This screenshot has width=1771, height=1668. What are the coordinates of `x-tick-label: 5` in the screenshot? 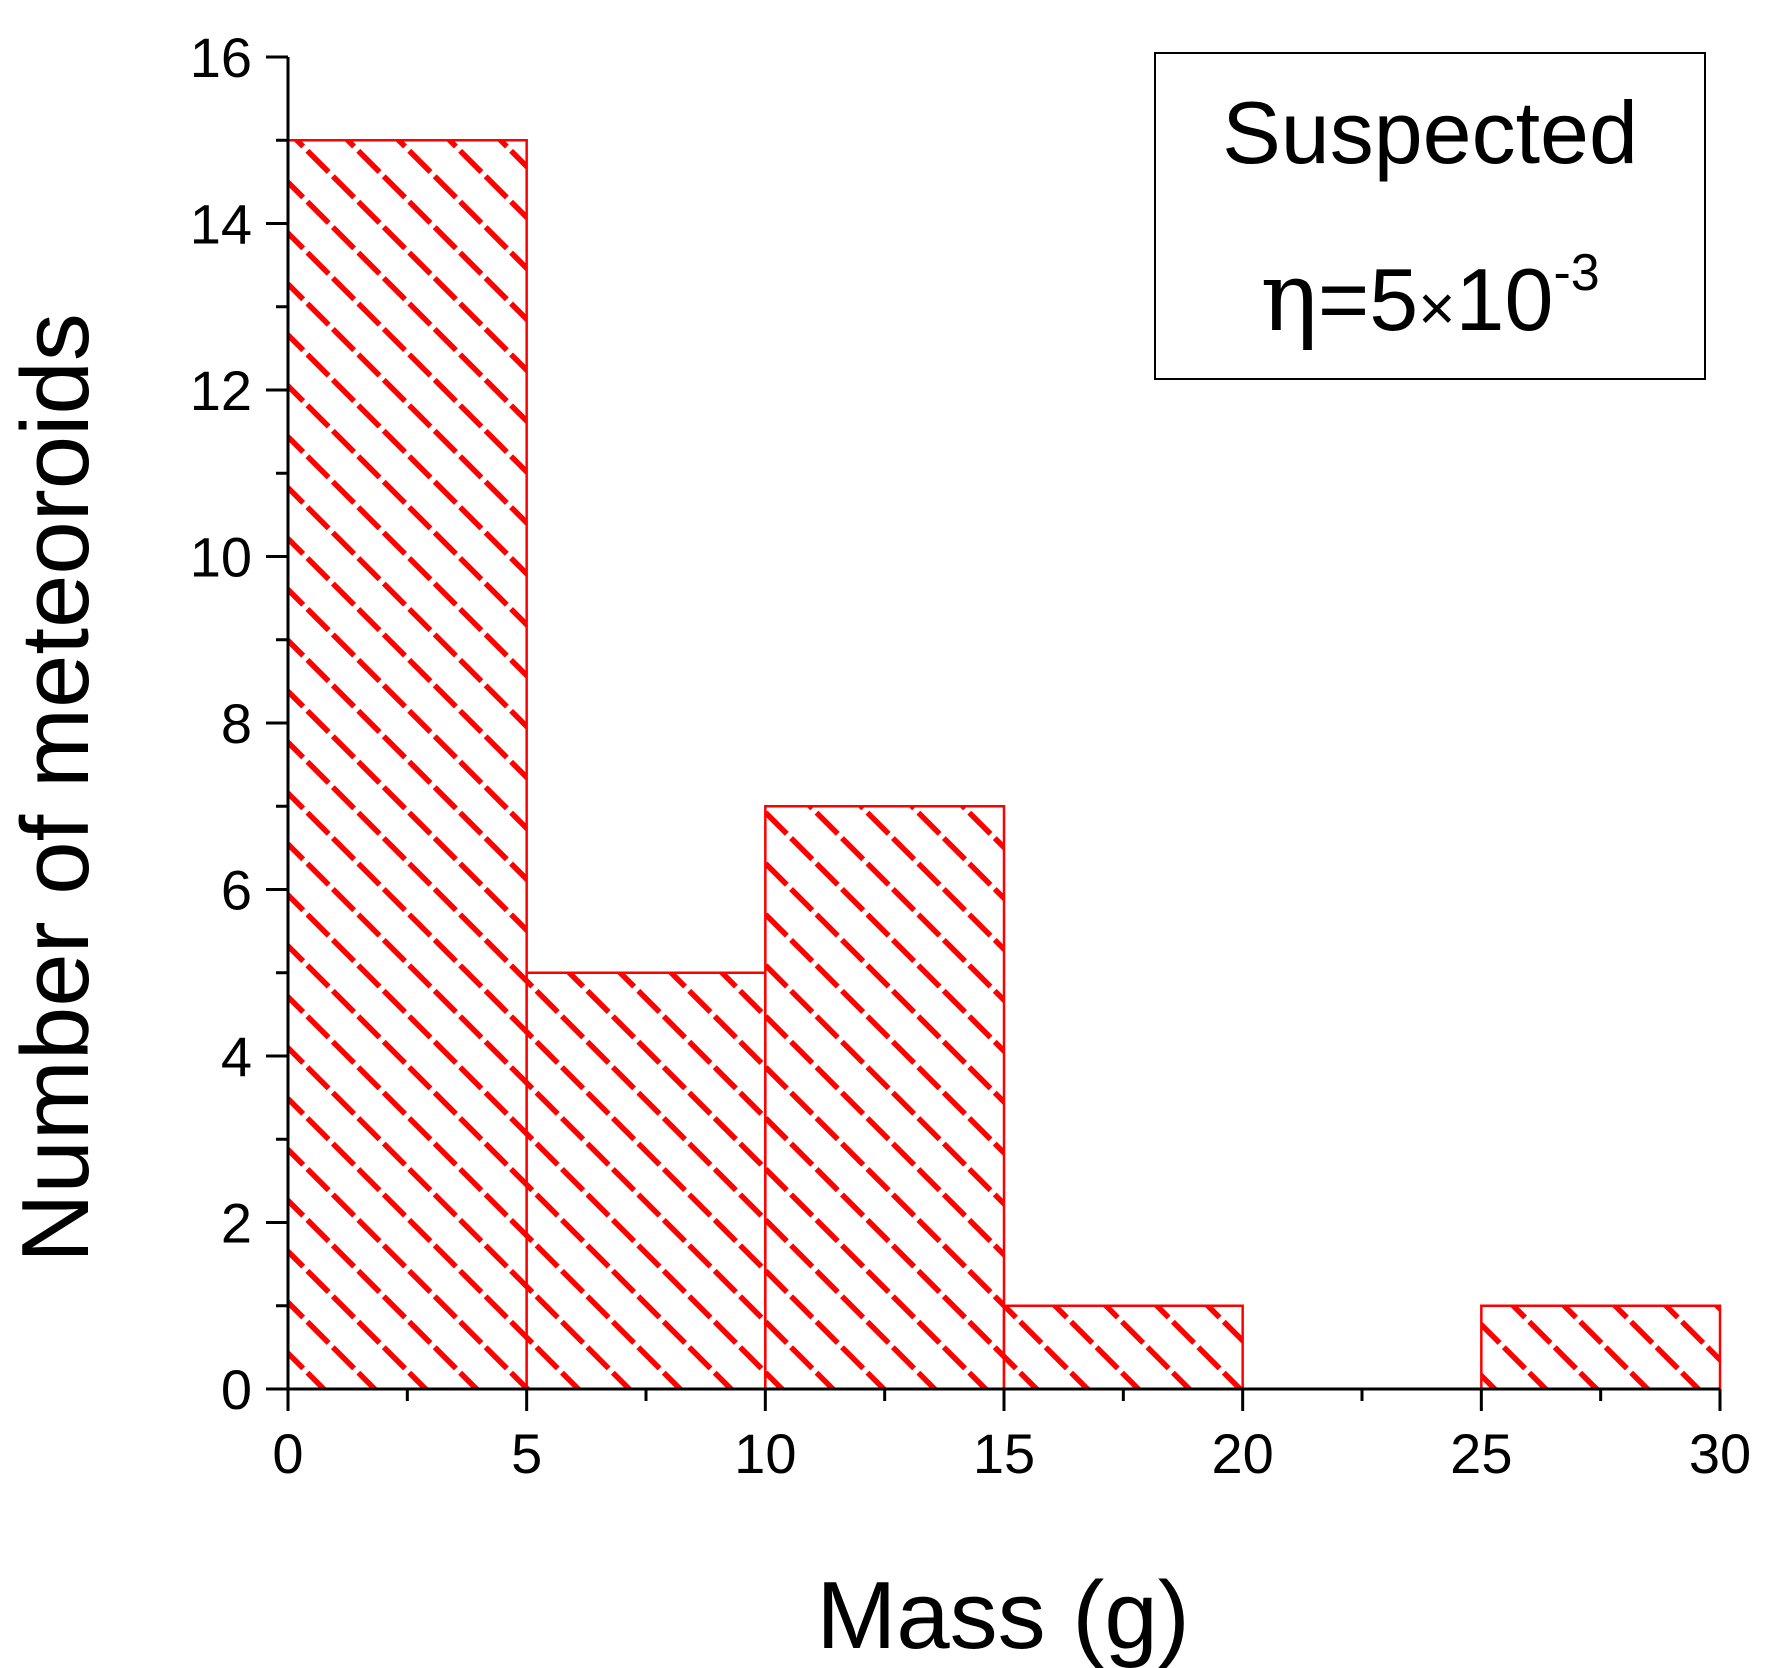 It's located at (526, 1453).